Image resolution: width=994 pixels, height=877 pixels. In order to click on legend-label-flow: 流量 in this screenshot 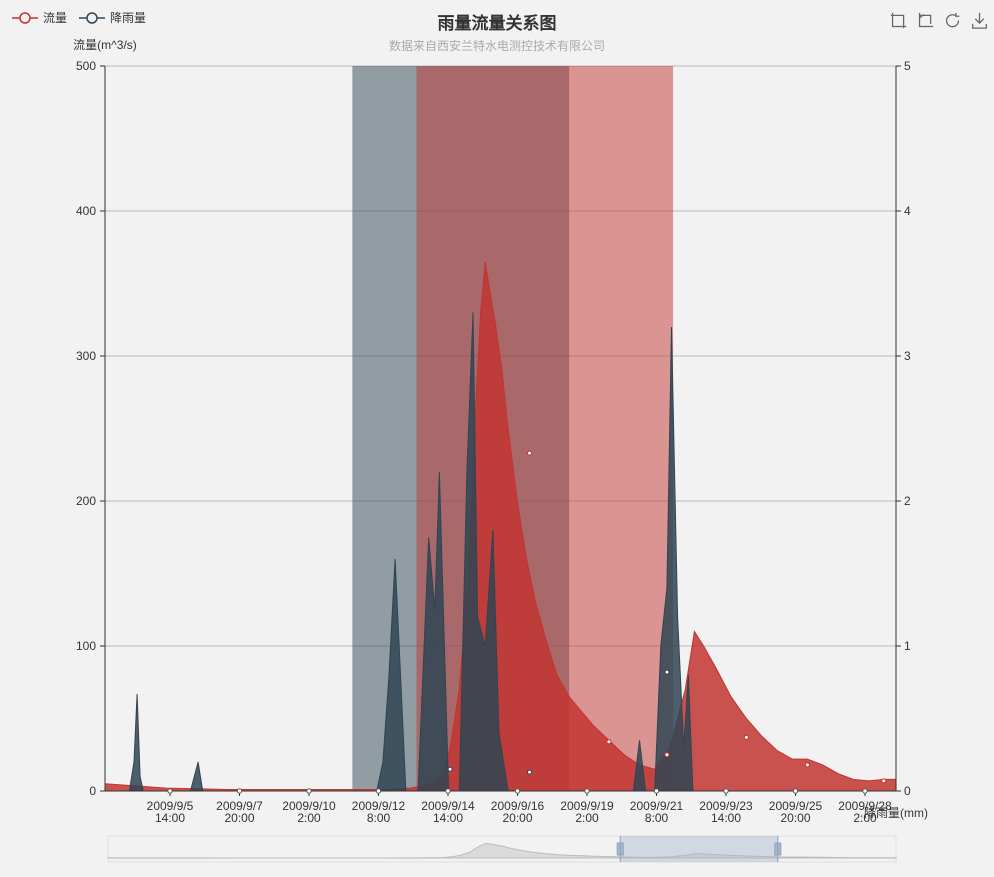, I will do `click(55, 18)`.